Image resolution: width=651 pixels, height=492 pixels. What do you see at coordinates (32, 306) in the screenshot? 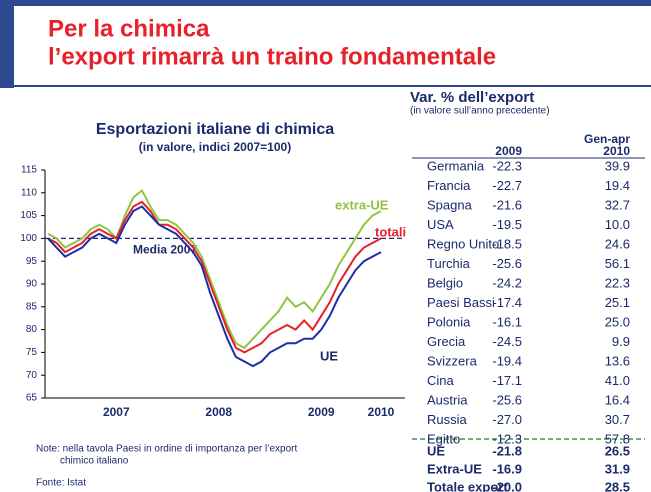
I see `y-tick-label: 85` at bounding box center [32, 306].